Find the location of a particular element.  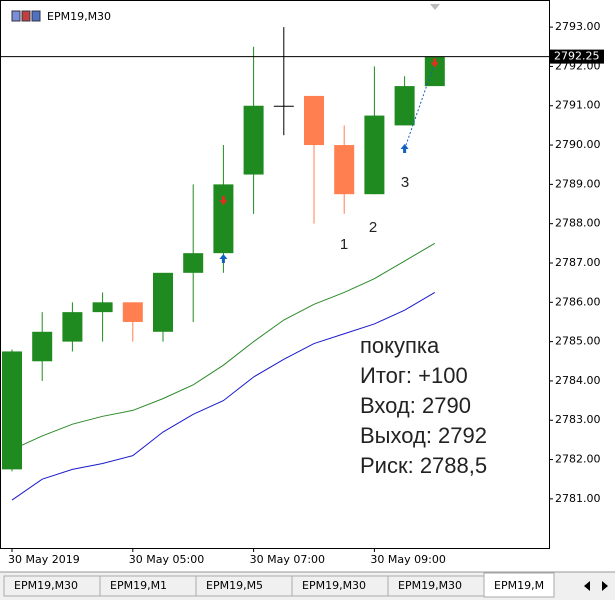

tab-scroll-left is located at coordinates (587, 586).